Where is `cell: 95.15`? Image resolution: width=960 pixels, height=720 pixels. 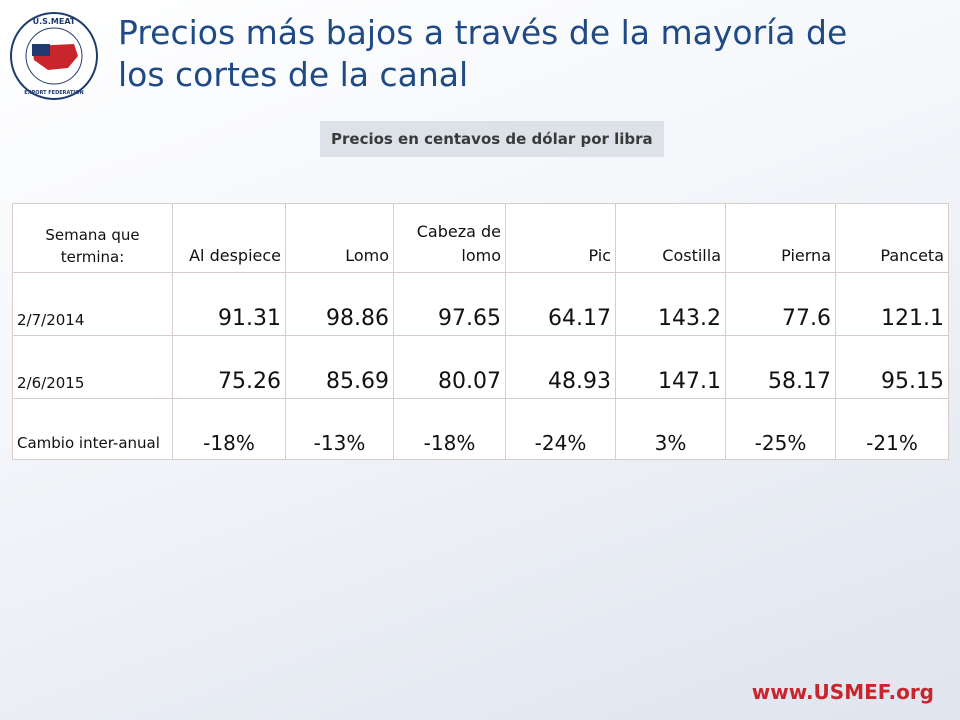 cell: 95.15 is located at coordinates (892, 367).